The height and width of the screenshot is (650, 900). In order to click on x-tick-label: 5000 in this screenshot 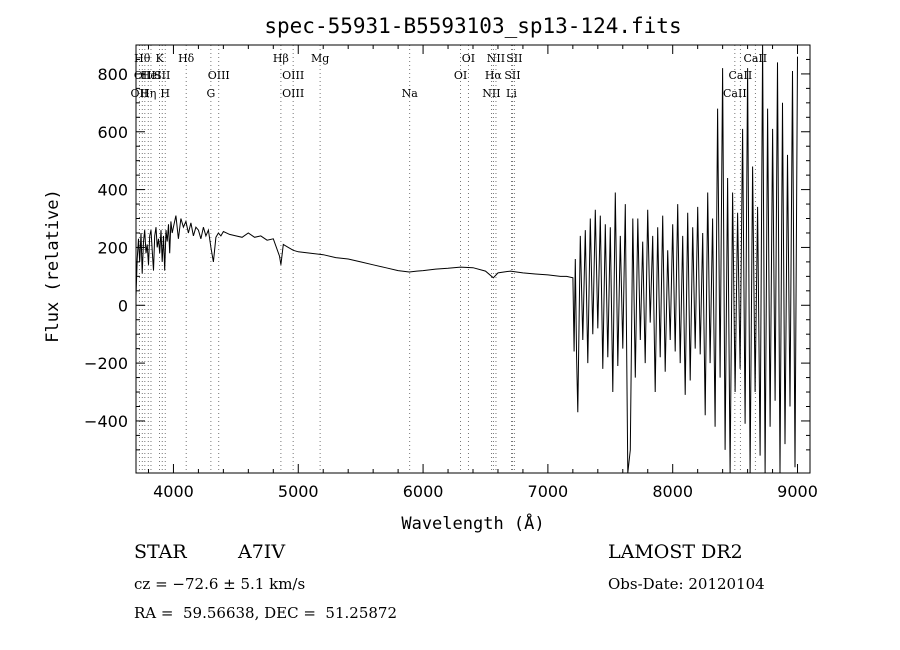, I will do `click(298, 491)`.